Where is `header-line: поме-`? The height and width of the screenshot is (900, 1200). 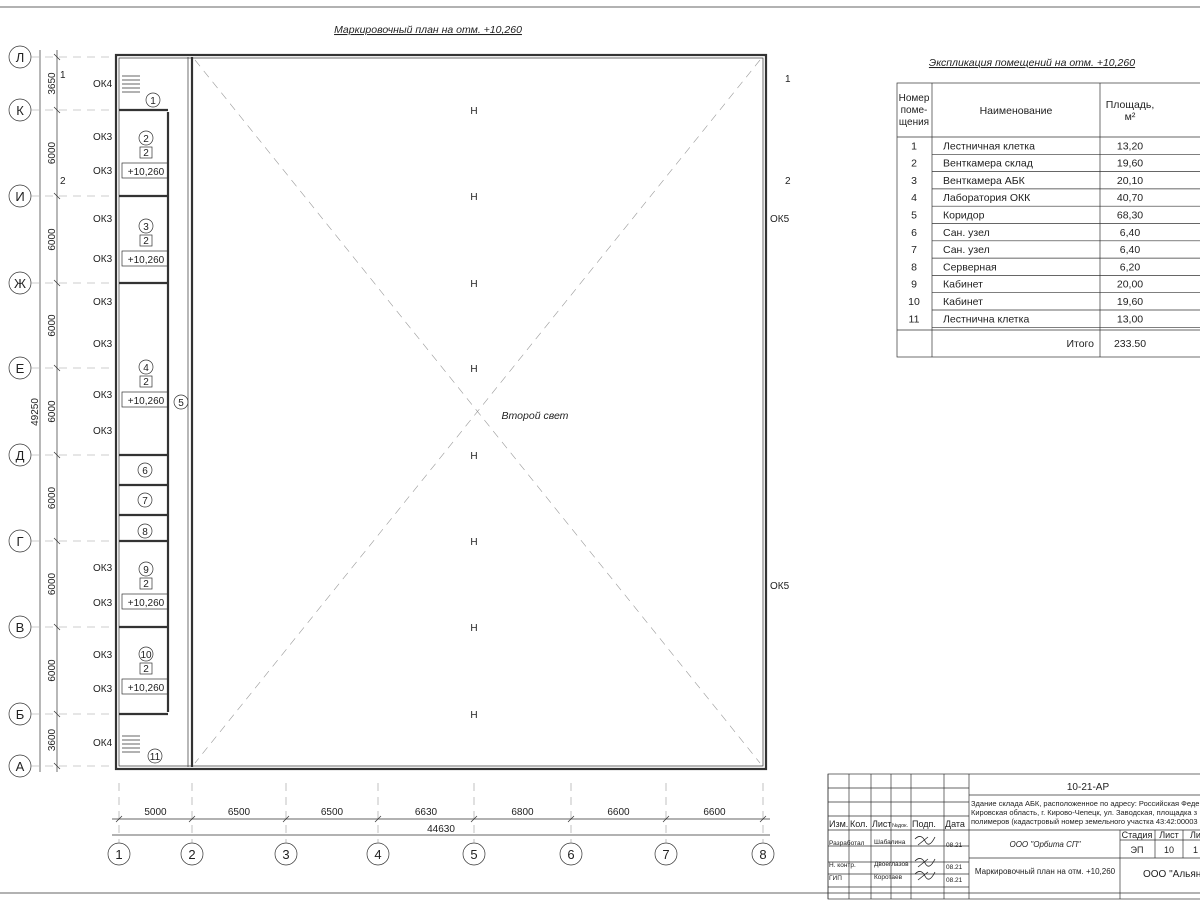
header-line: поме- is located at coordinates (914, 110).